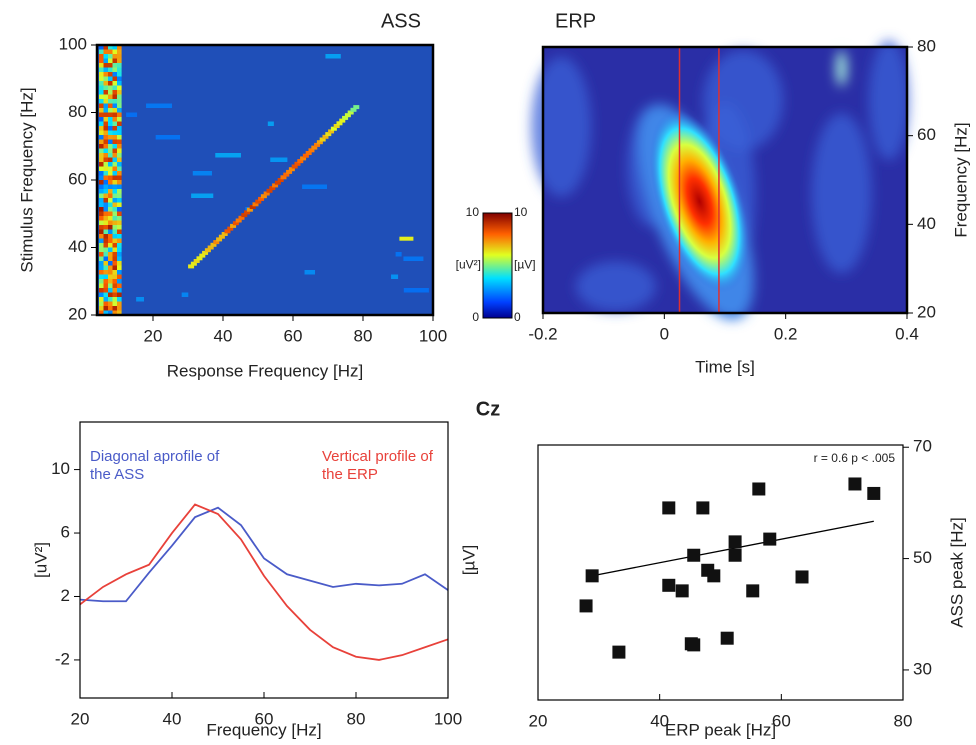  I want to click on x-tick-label: 40, so click(659, 720).